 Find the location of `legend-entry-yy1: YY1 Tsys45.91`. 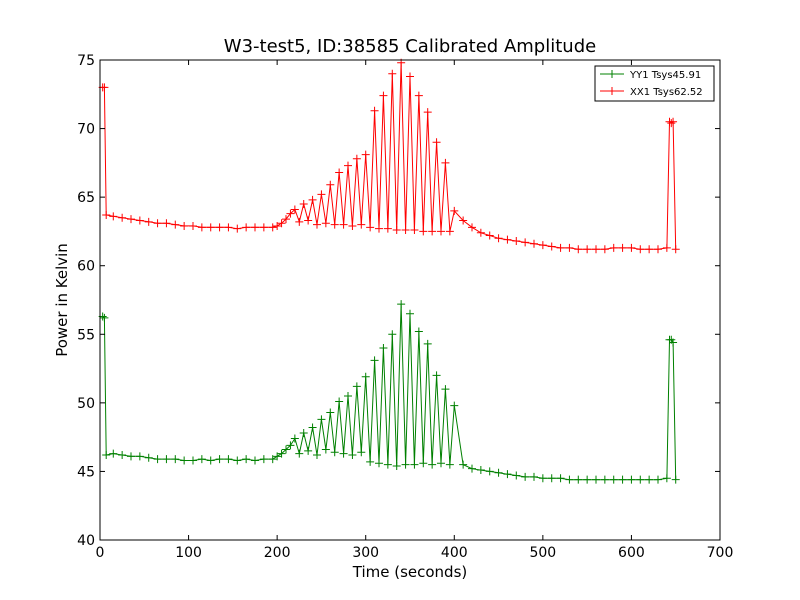

legend-entry-yy1: YY1 Tsys45.91 is located at coordinates (650, 75).